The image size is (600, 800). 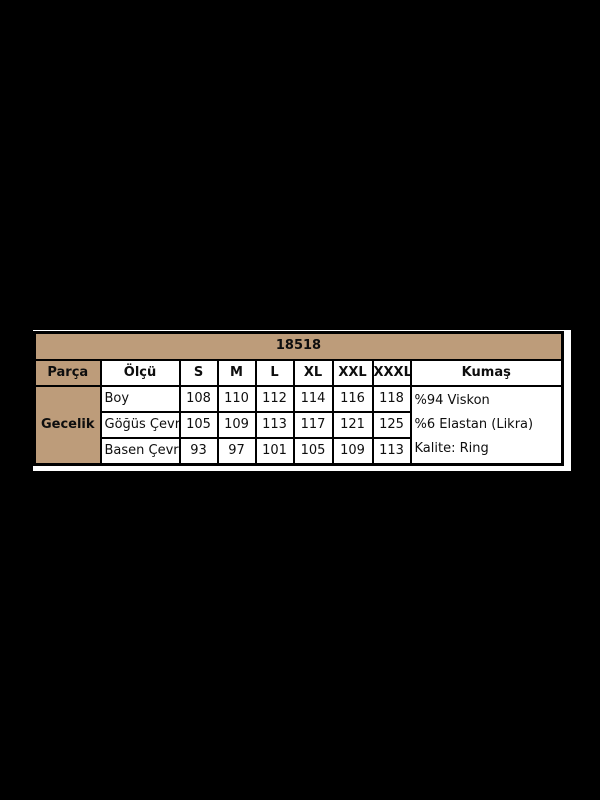 I want to click on header-size-xxl: XXL, so click(x=352, y=373).